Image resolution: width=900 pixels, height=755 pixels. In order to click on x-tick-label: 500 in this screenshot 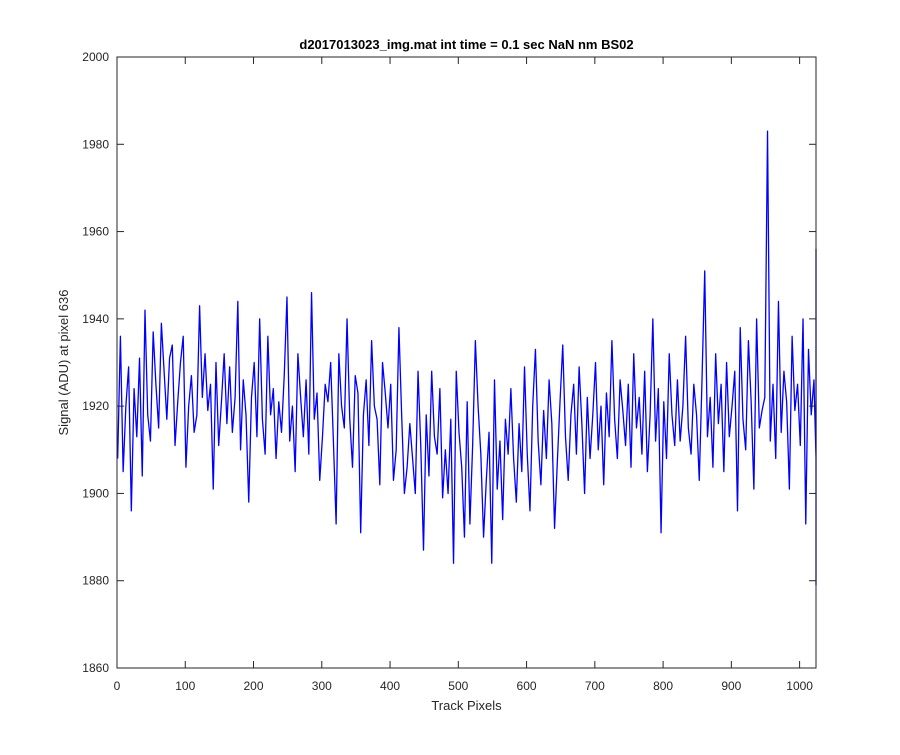, I will do `click(458, 686)`.